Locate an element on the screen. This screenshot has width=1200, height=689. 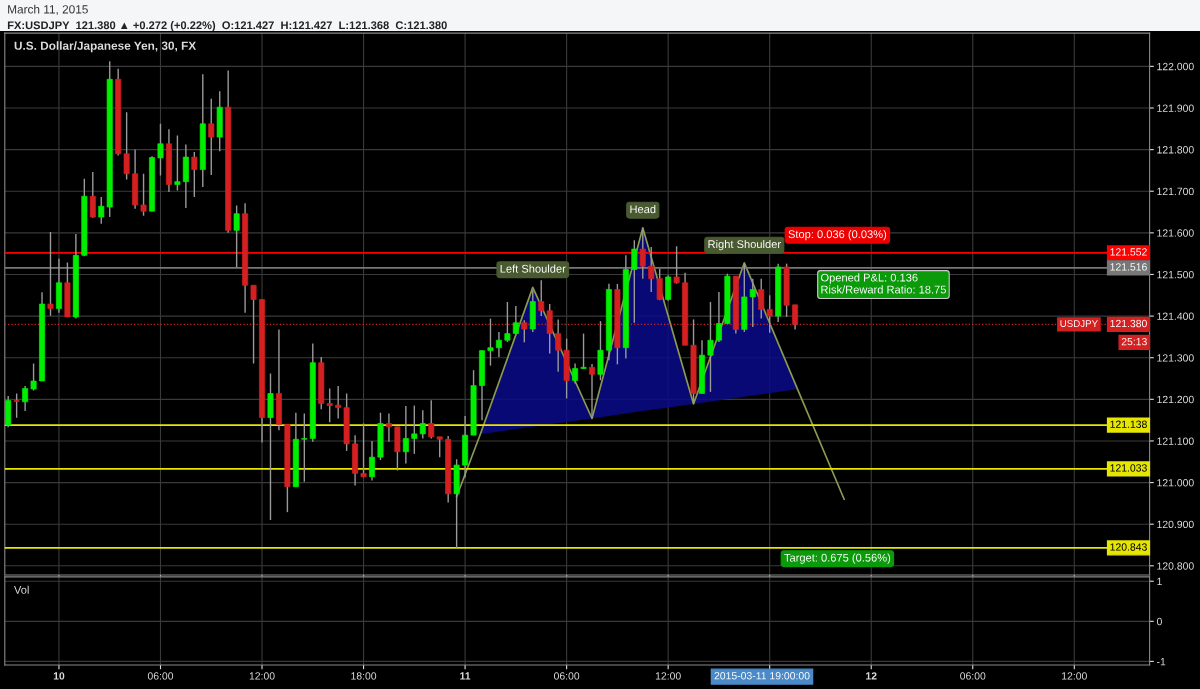
y-tick-label: 1 is located at coordinates (1159, 581).